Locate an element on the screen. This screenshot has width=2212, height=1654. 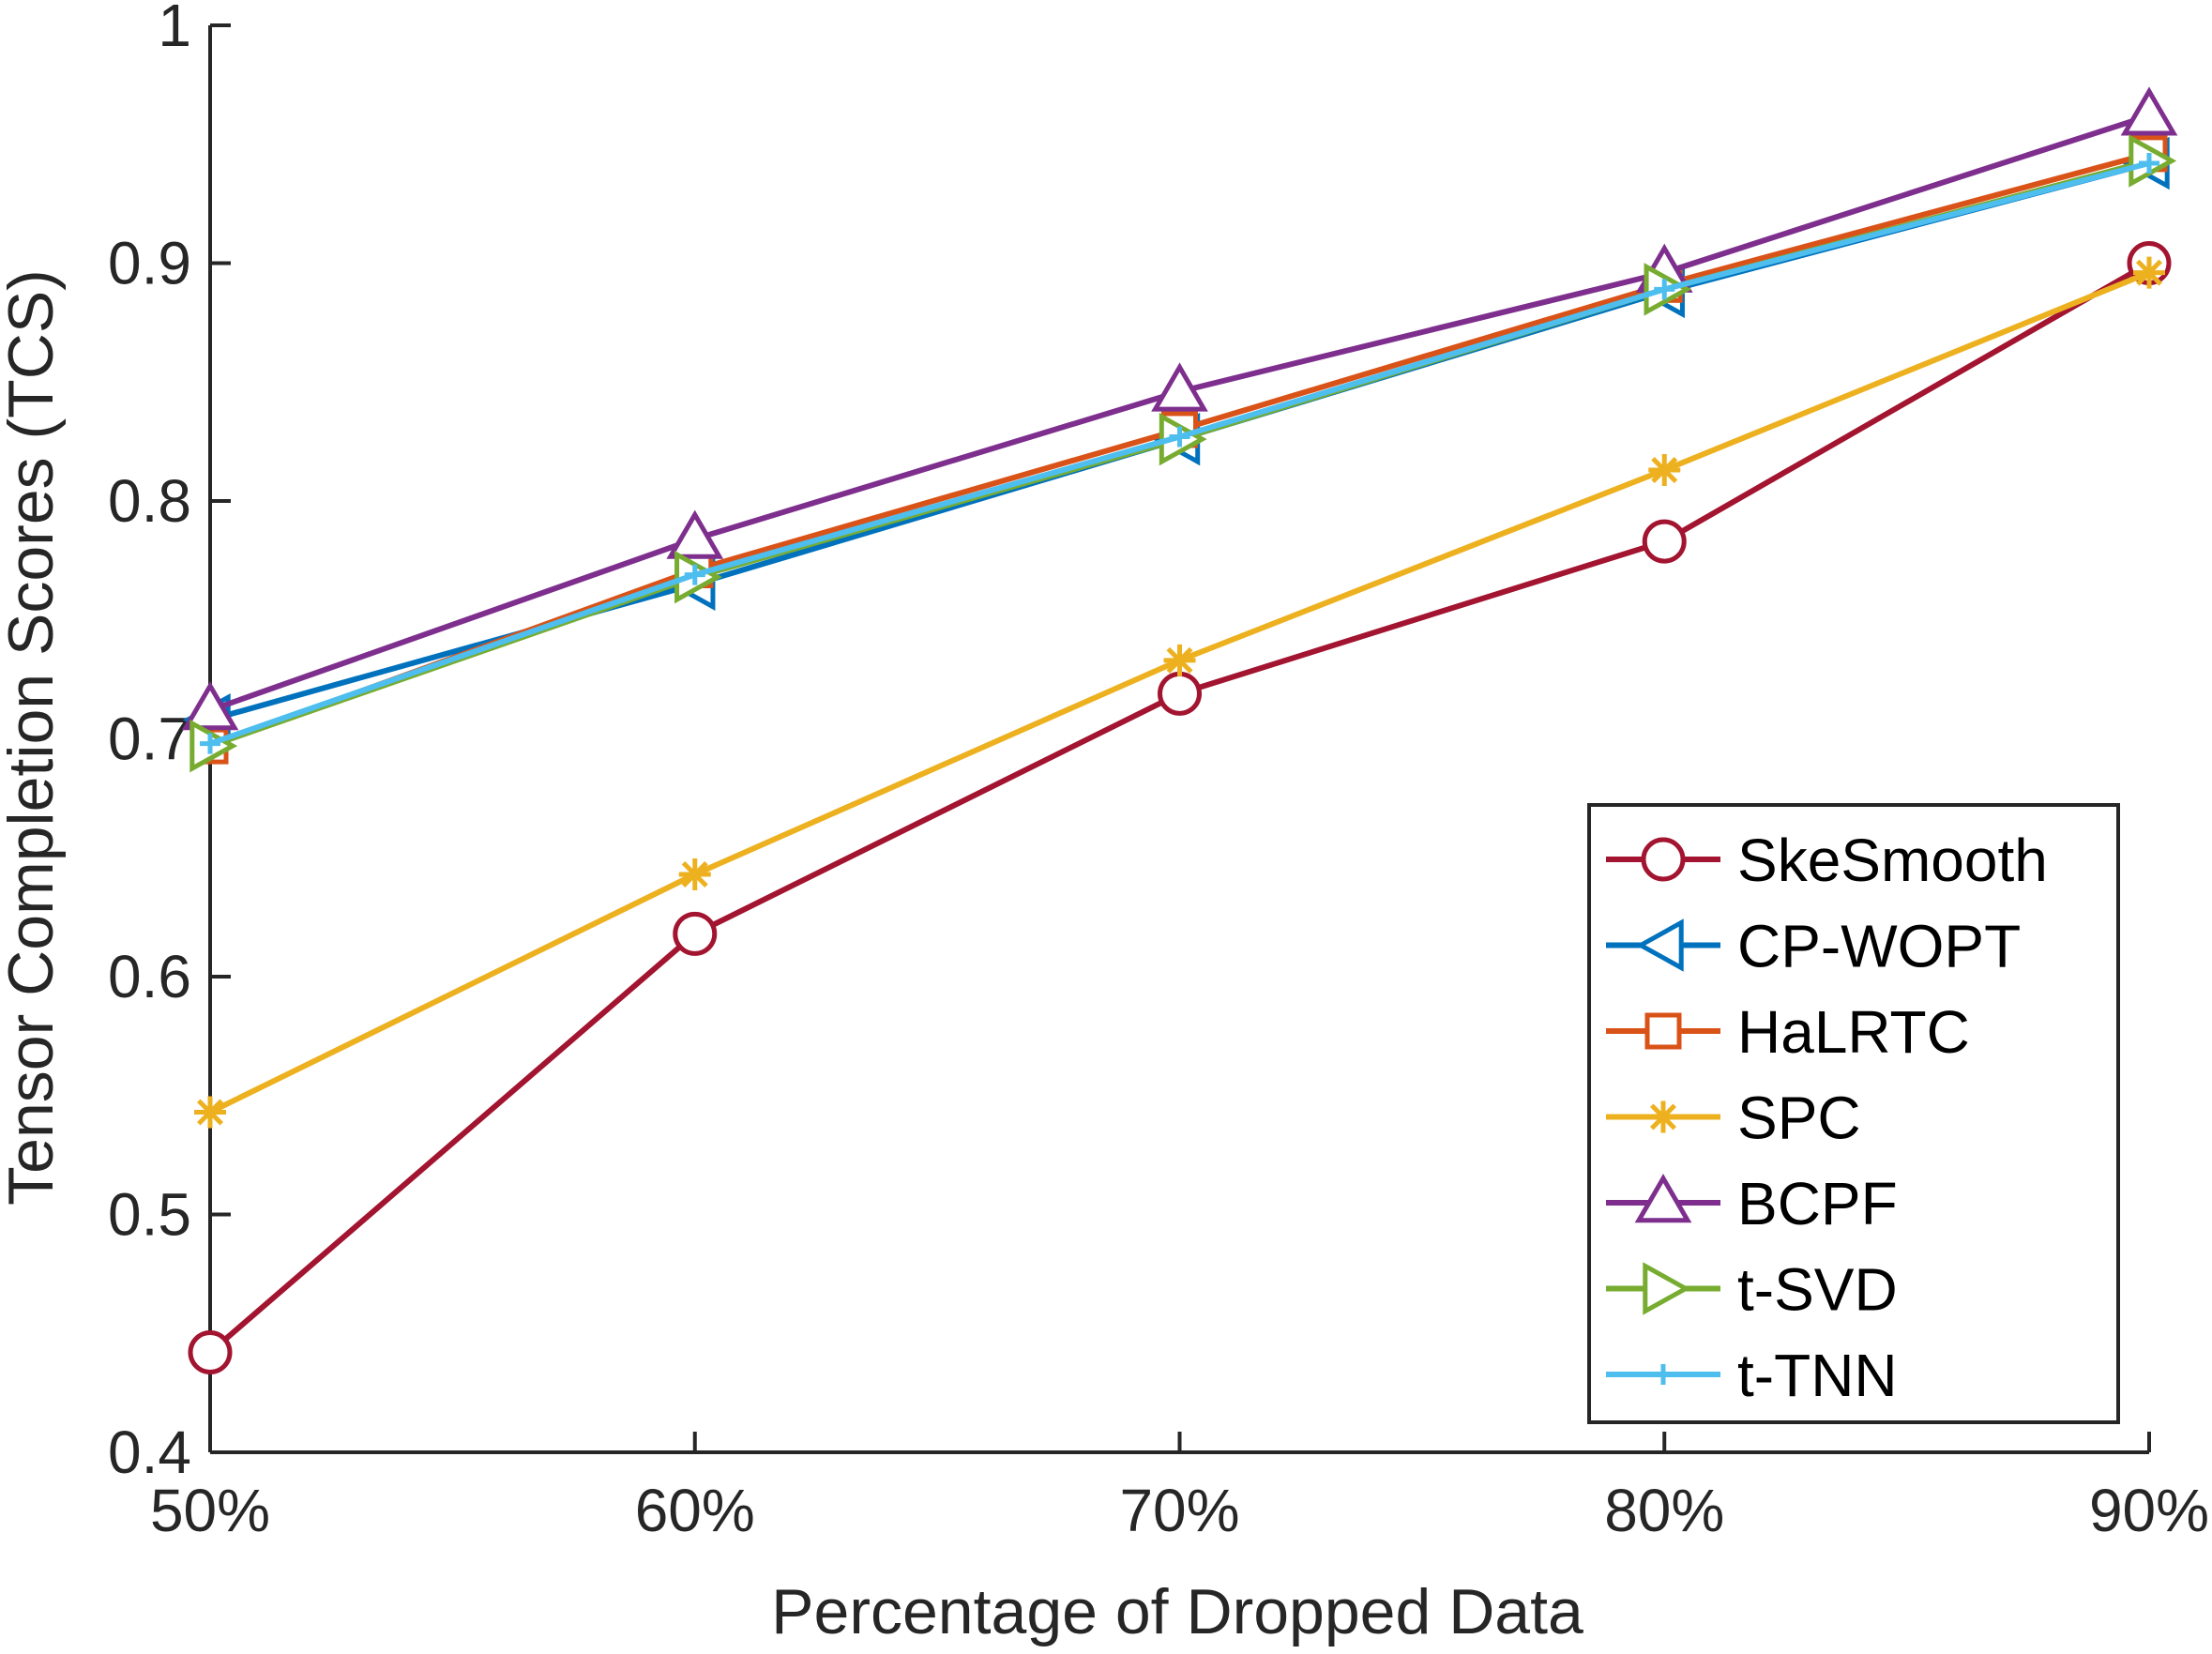
x-tick-label: 50% is located at coordinates (210, 1510).